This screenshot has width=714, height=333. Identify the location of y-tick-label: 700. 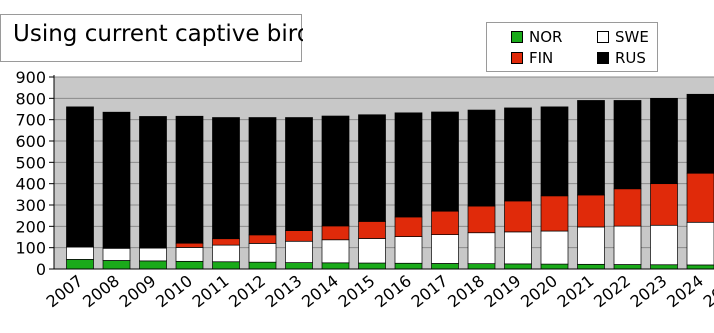
(30, 120).